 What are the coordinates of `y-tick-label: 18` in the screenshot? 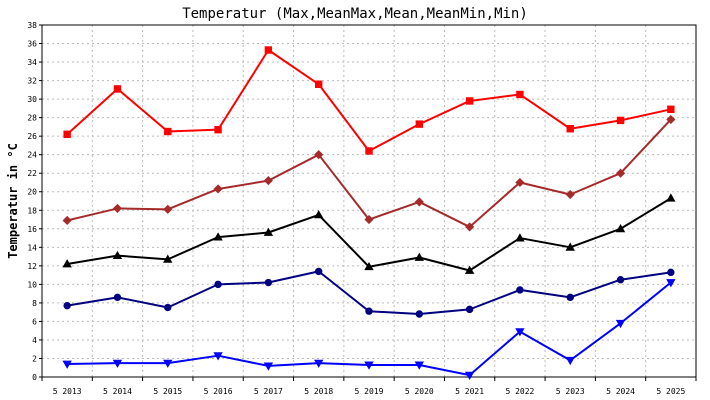 It's located at (32, 210).